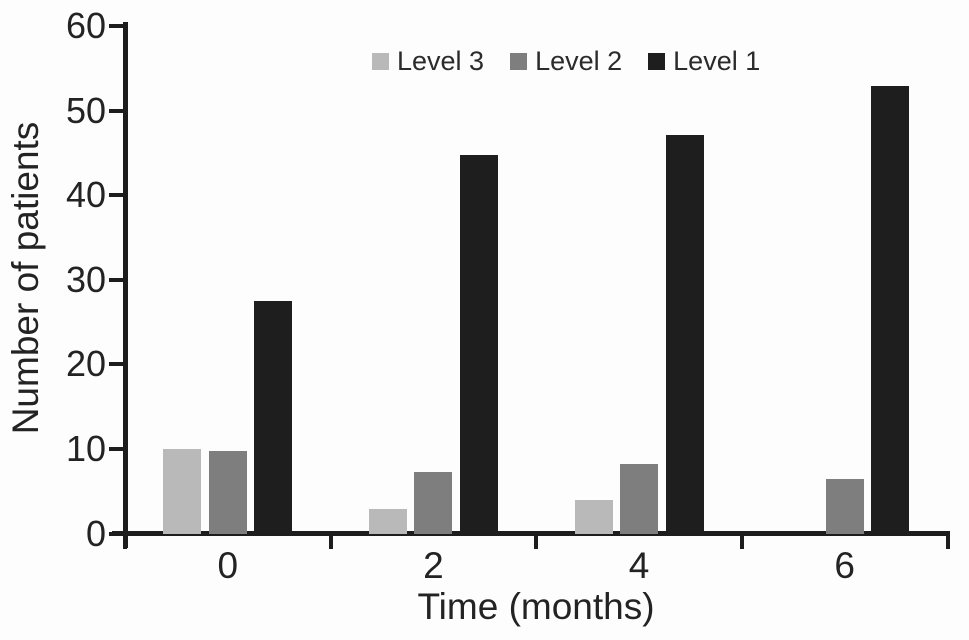  What do you see at coordinates (95, 533) in the screenshot?
I see `y-tick-label: 0` at bounding box center [95, 533].